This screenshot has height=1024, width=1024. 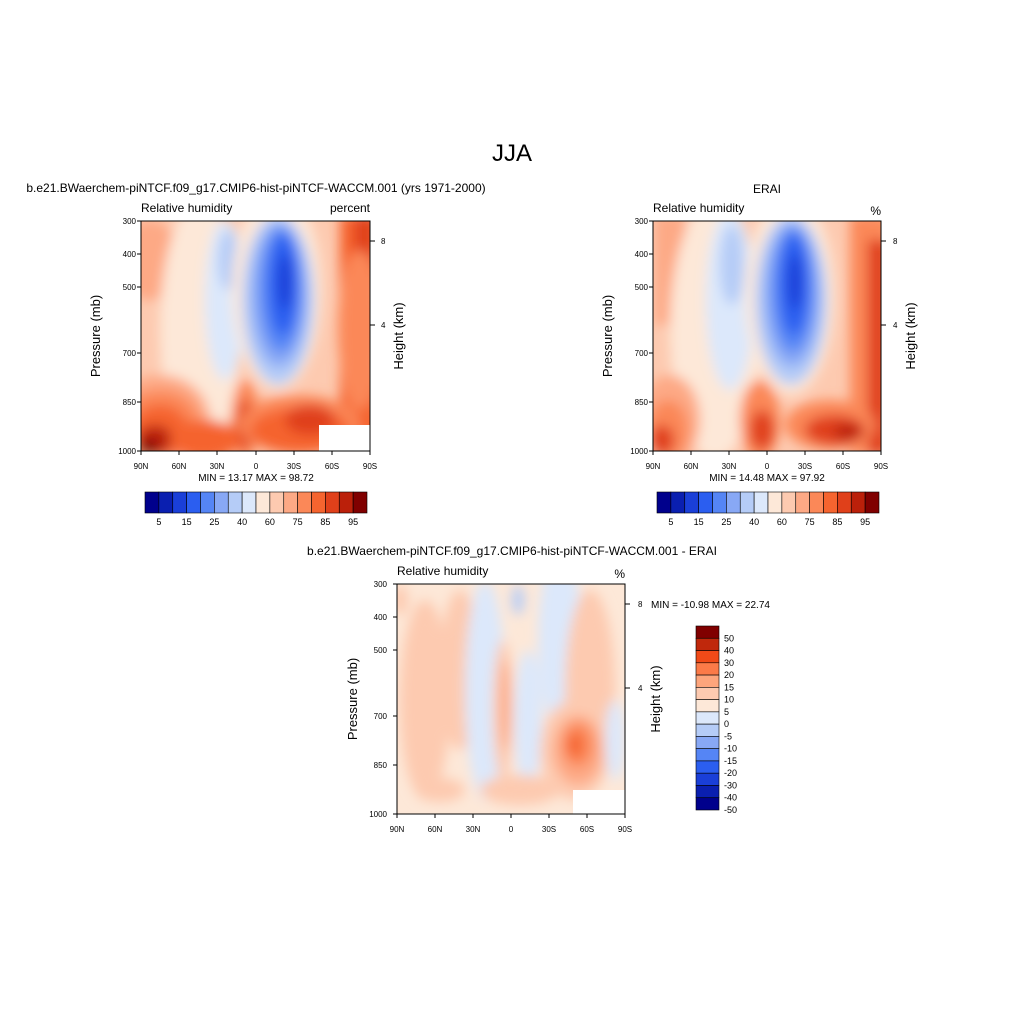 What do you see at coordinates (728, 736) in the screenshot?
I see `colorbar-label: -5` at bounding box center [728, 736].